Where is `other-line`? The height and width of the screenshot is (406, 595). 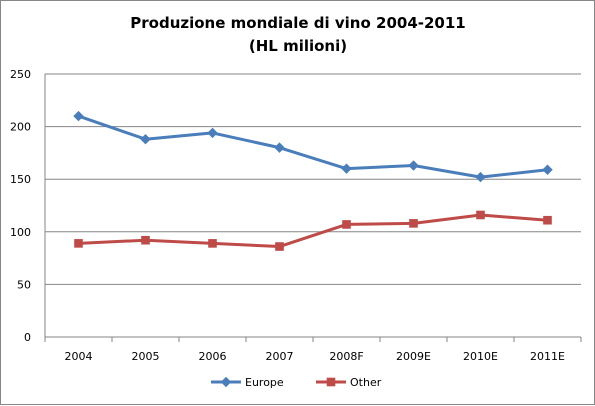 other-line is located at coordinates (313, 231).